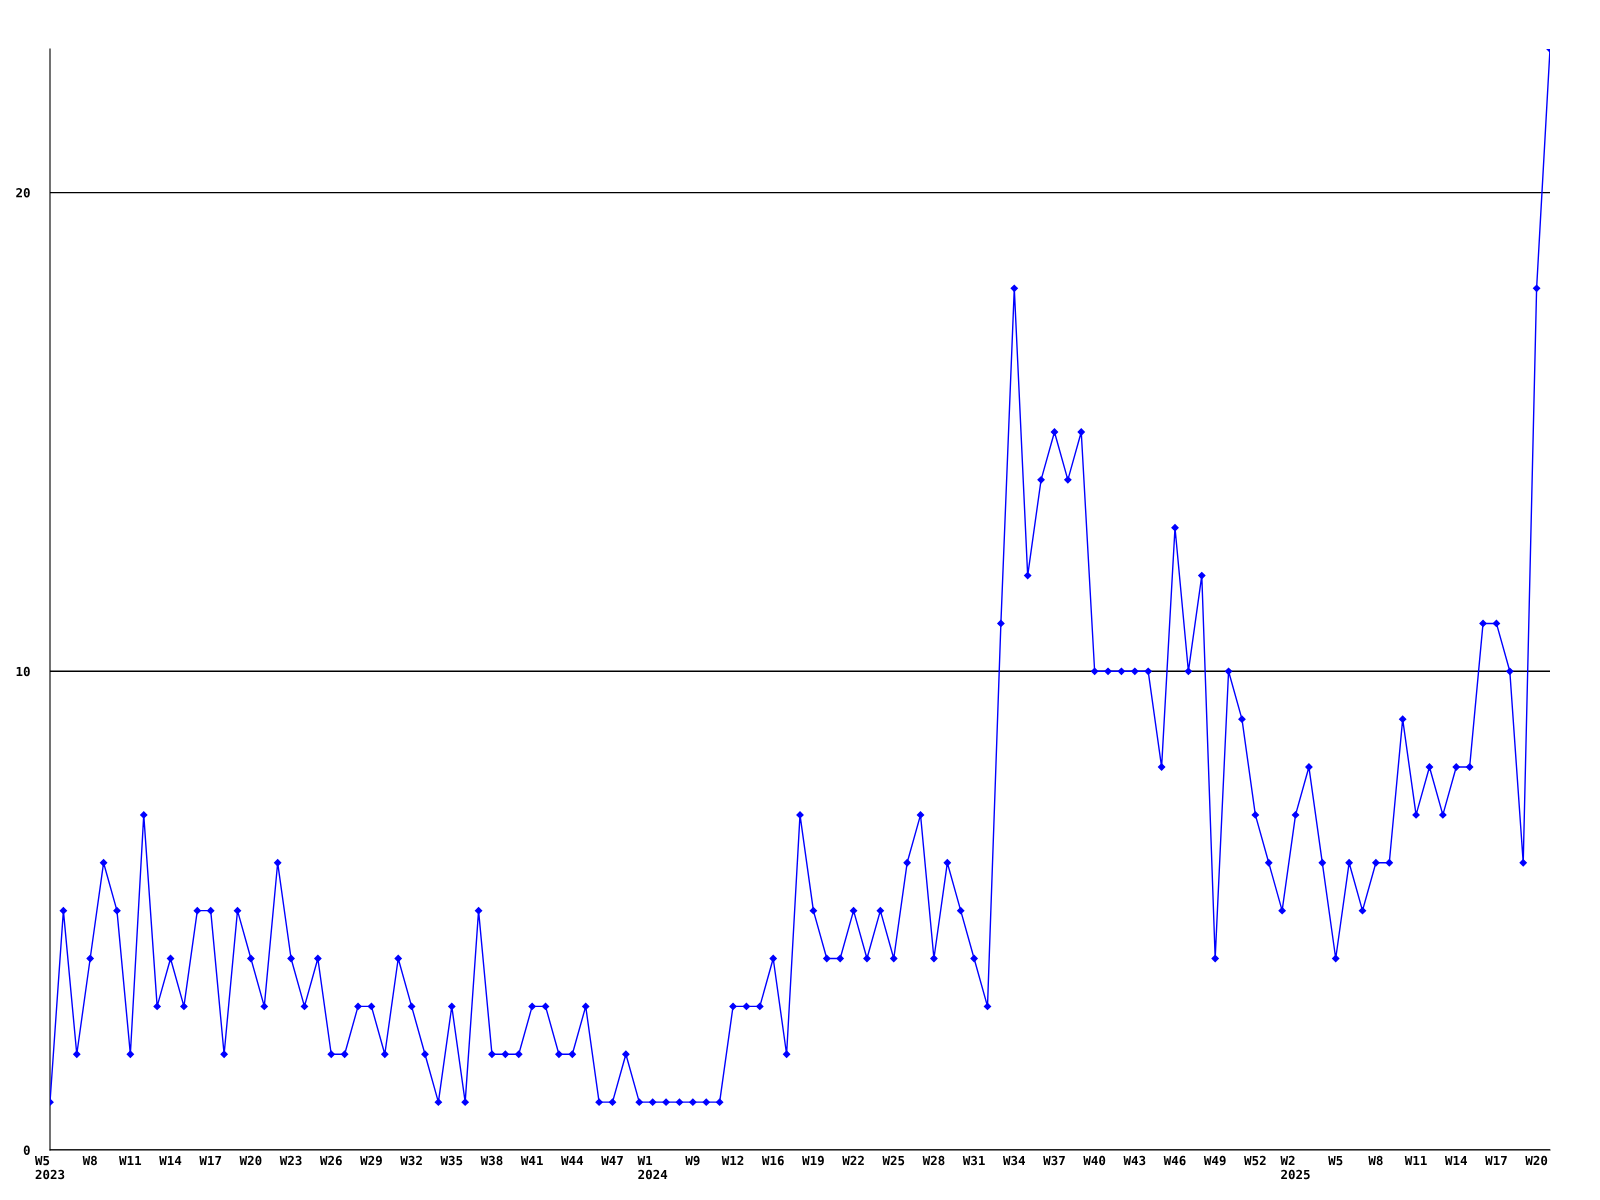  What do you see at coordinates (1054, 1160) in the screenshot?
I see `x-tick-label: W37` at bounding box center [1054, 1160].